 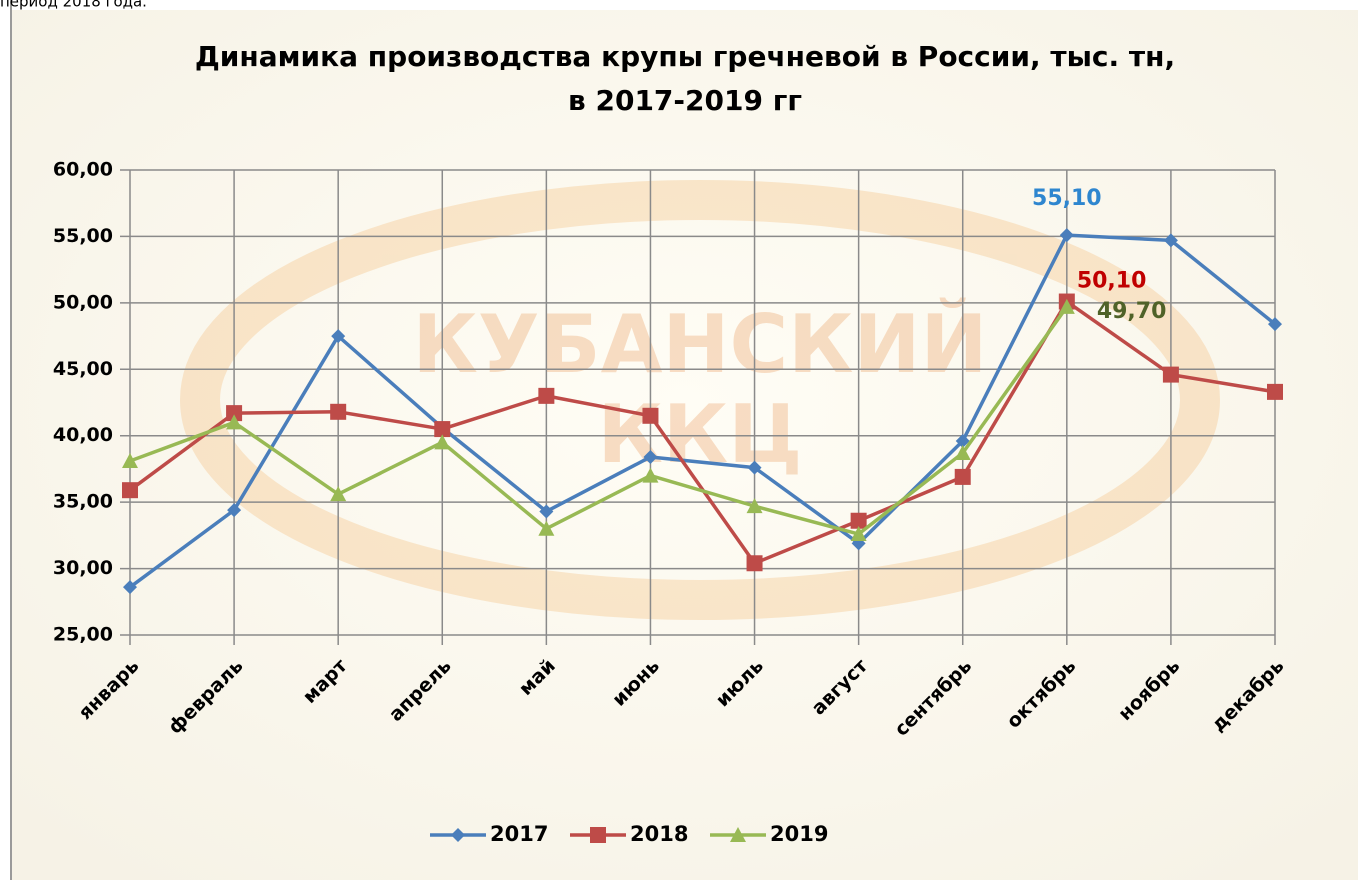 What do you see at coordinates (685, 100) in the screenshot?
I see `chart-title: в 2017-2019 гг` at bounding box center [685, 100].